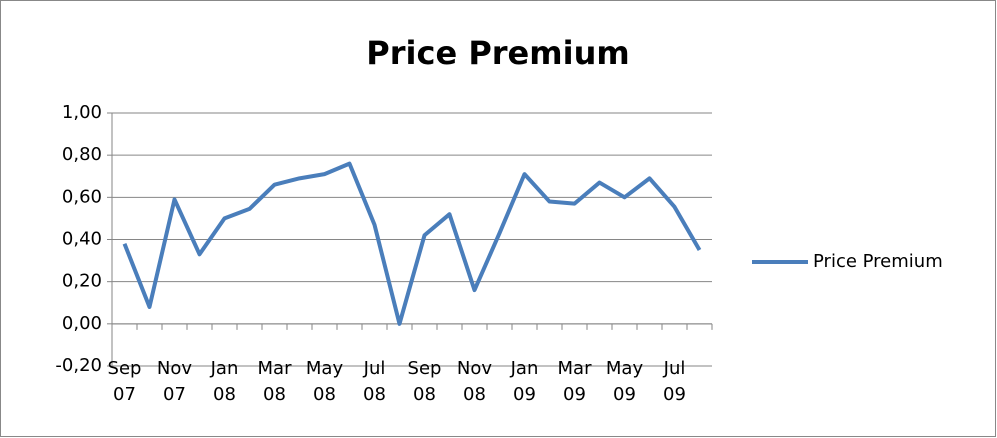 This screenshot has width=997, height=438. Describe the element at coordinates (82, 281) in the screenshot. I see `y-tick-label: 0,20` at that location.